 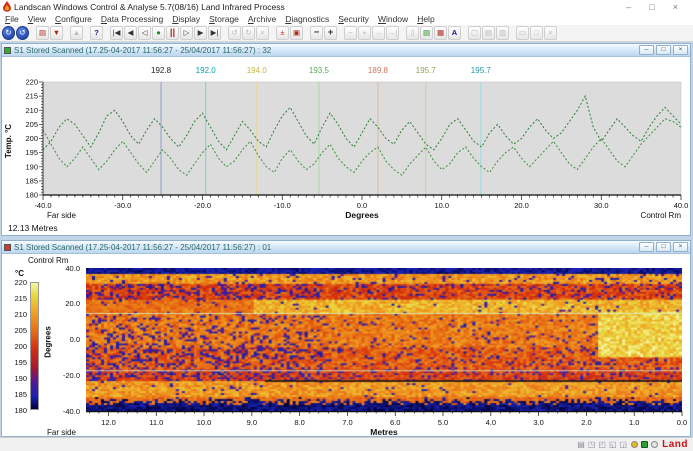 What do you see at coordinates (31, 124) in the screenshot?
I see `svg-text: 205` at bounding box center [31, 124].